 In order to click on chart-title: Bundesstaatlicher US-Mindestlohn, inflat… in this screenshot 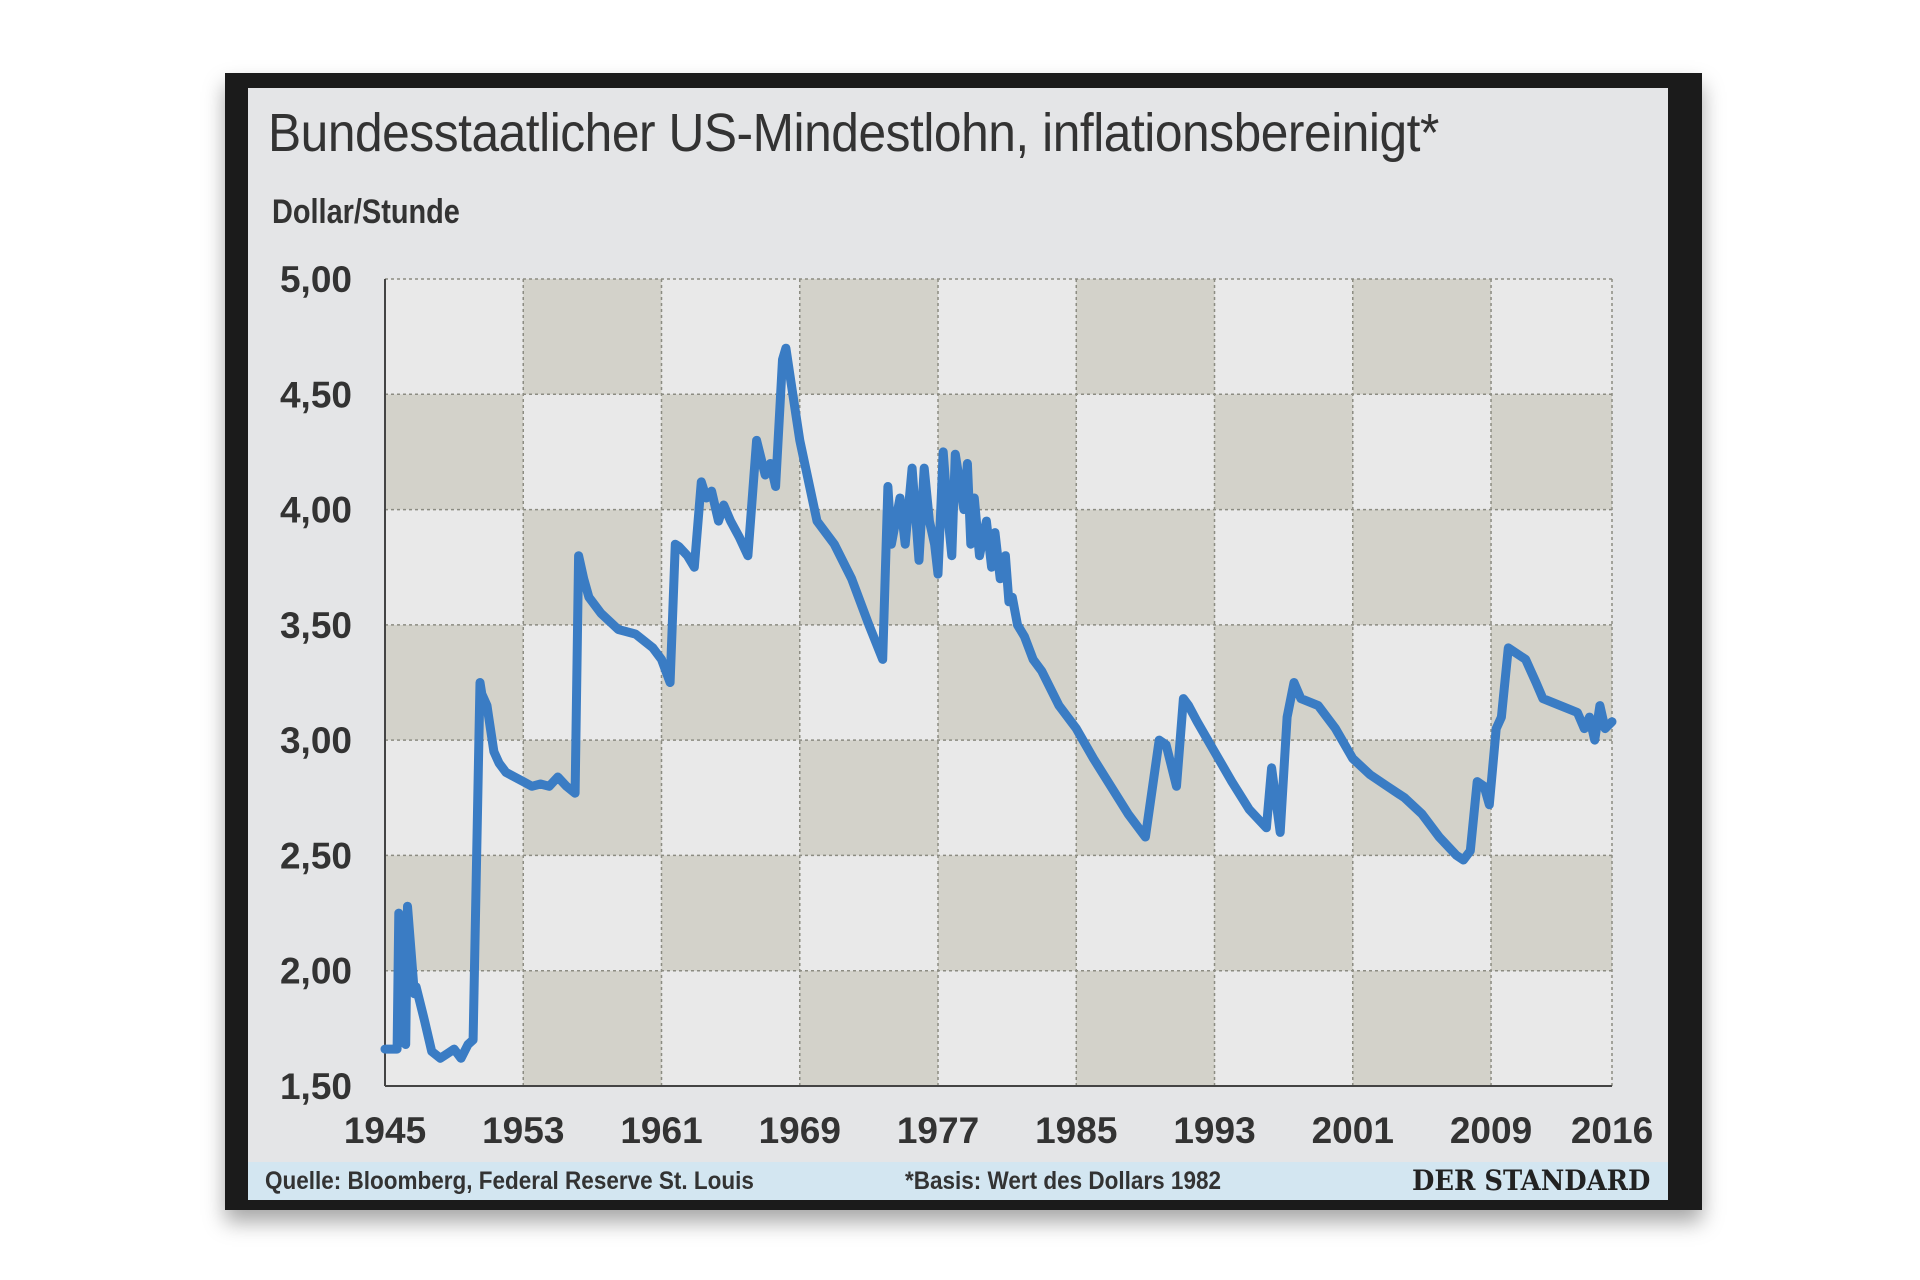, I will do `click(853, 133)`.